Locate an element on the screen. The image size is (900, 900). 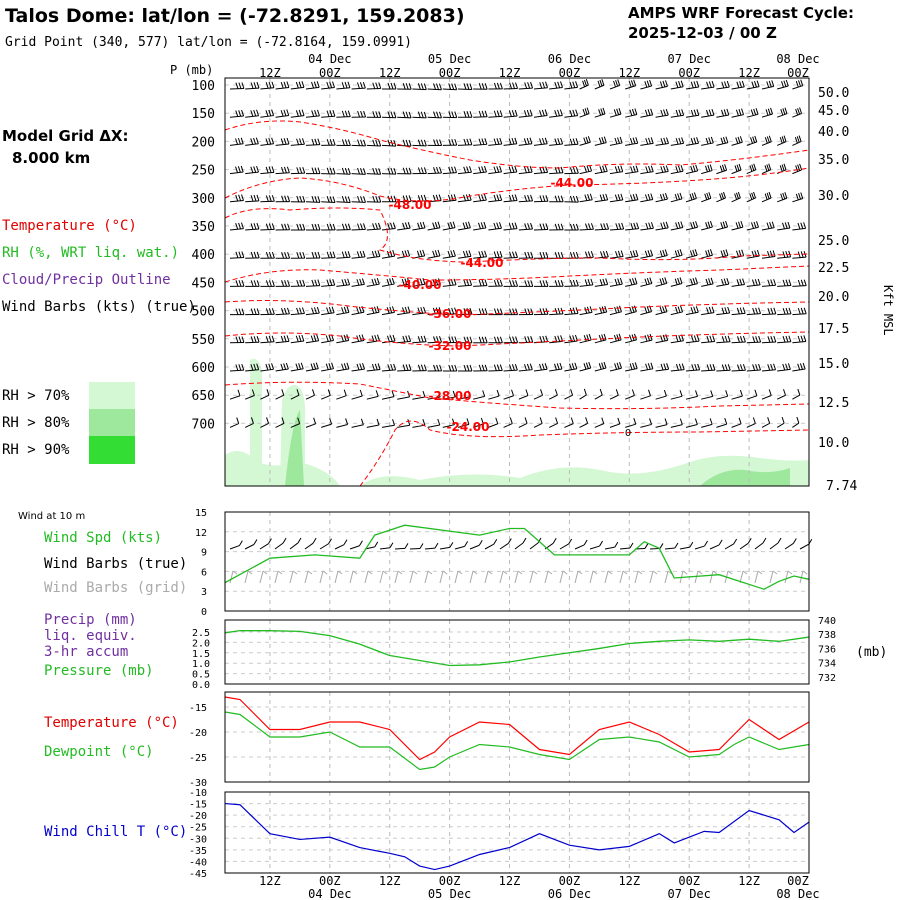
temperature-panel-frame is located at coordinates (517, 737).